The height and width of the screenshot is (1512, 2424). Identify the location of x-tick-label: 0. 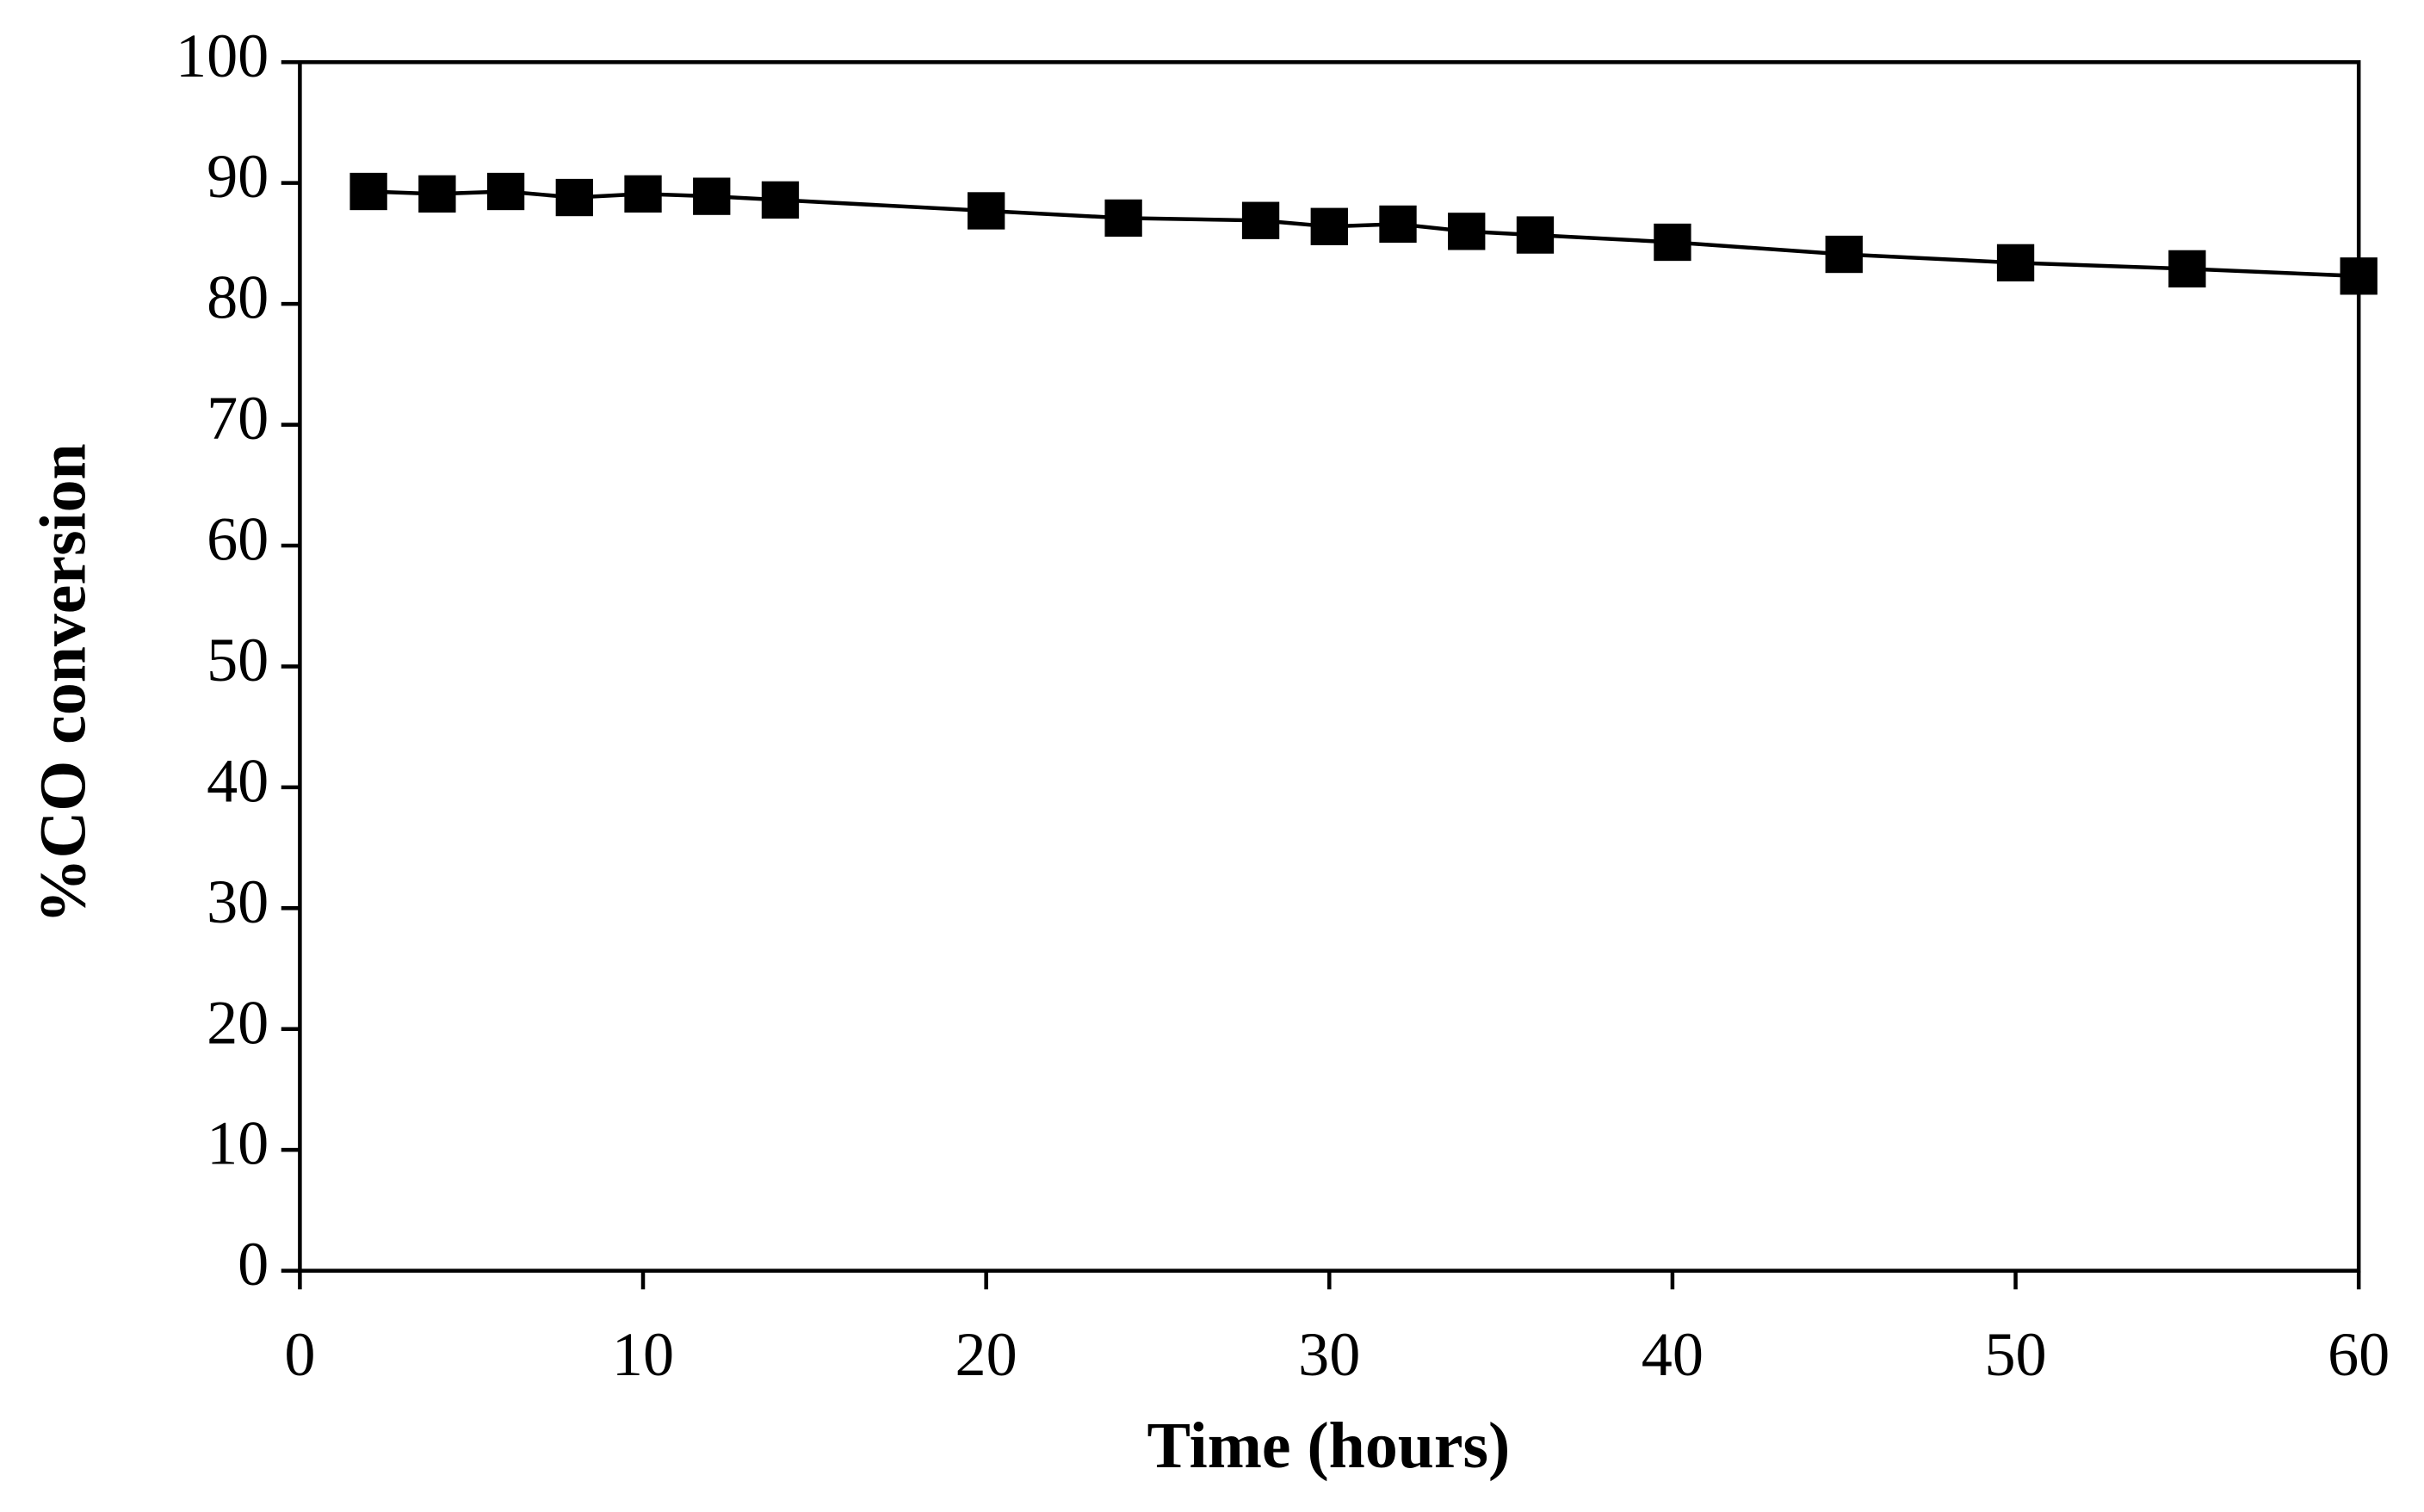
(300, 1354).